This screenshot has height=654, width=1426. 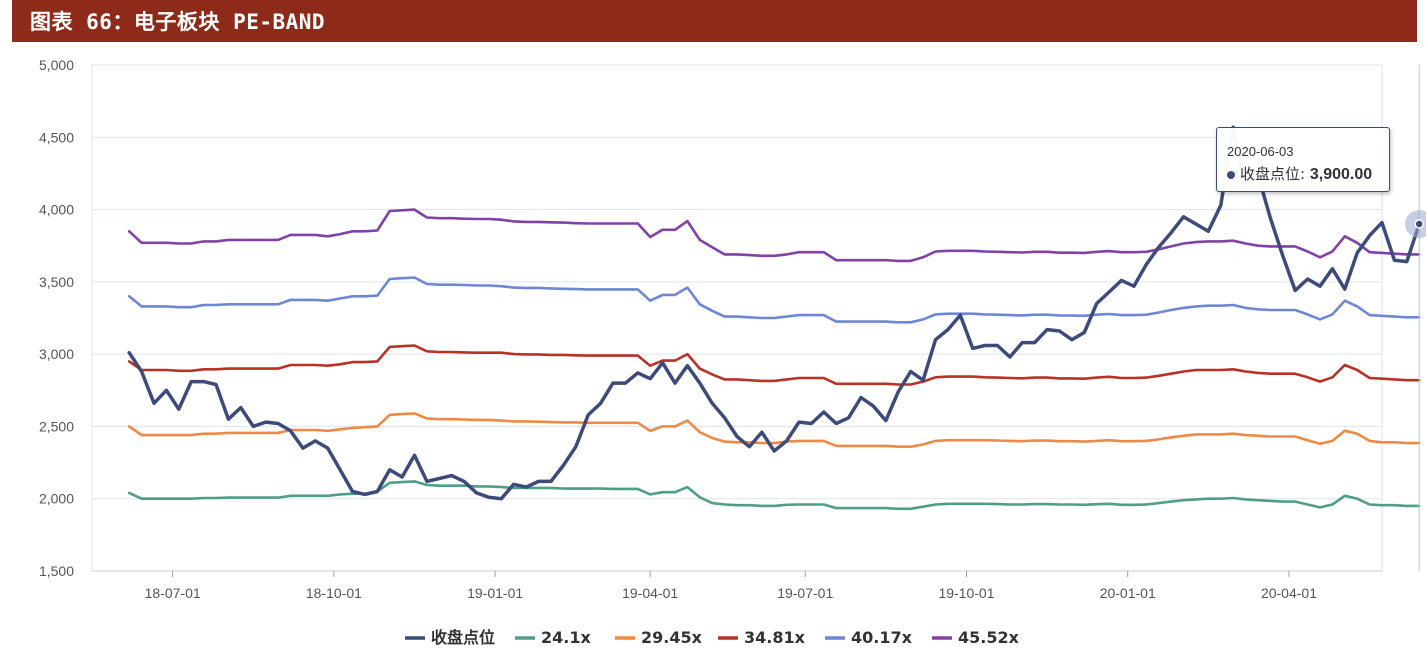 I want to click on legend-item-b4: 40.17x, so click(x=869, y=637).